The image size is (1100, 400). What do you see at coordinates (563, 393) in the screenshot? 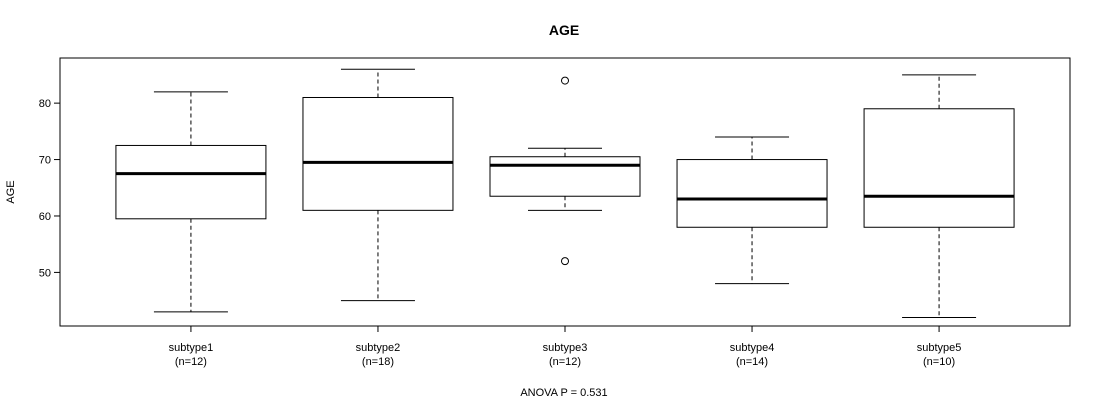
I see `anova-label: ANOVA P = 0.531` at bounding box center [563, 393].